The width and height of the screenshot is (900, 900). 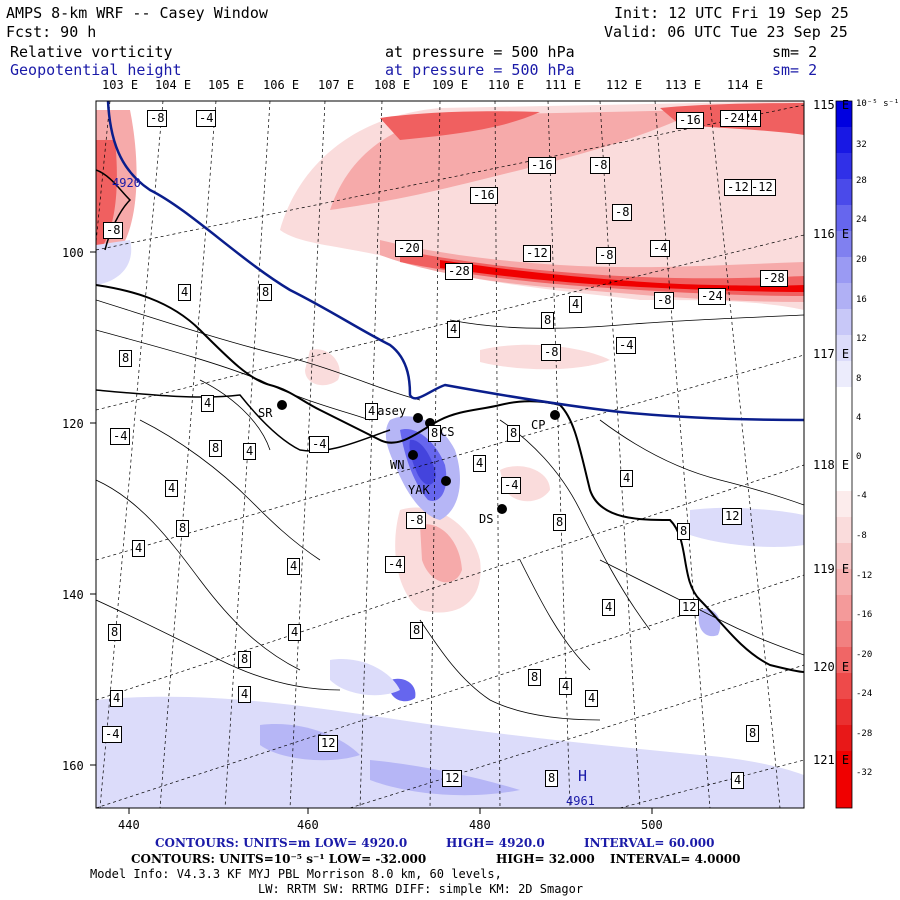 I want to click on lon-label-top: 108 E, so click(x=392, y=85).